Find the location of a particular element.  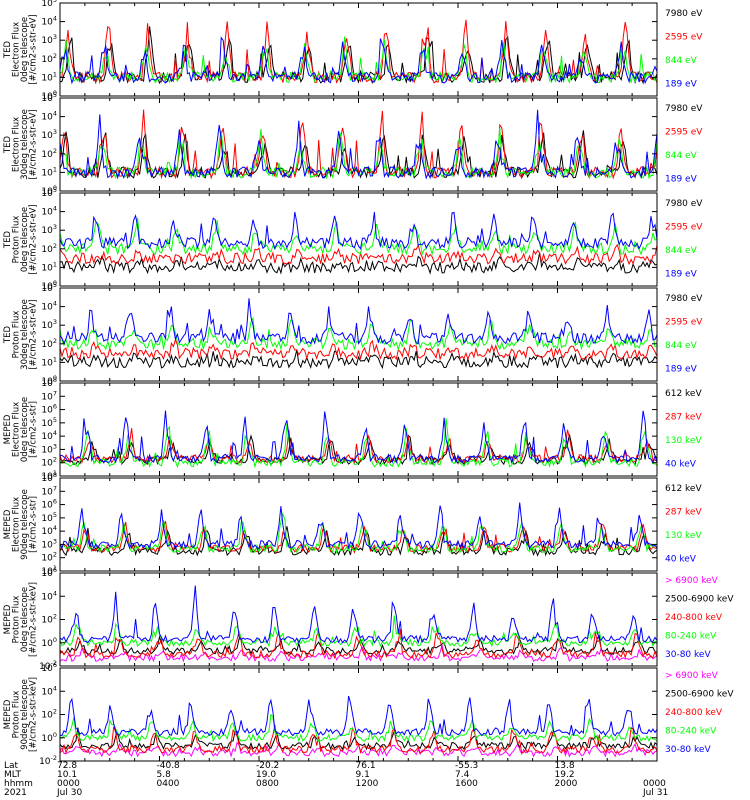

time-axis-value: 5.8 is located at coordinates (164, 775).